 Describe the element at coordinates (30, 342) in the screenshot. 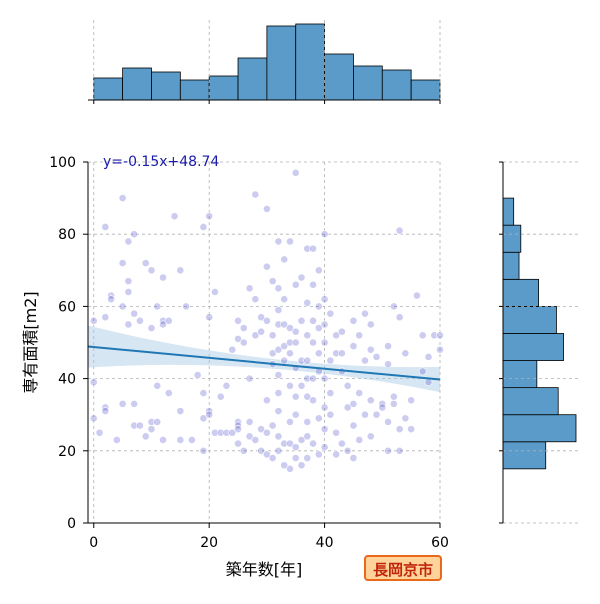

I see `y-axis-title: 専有面積[m2]` at that location.